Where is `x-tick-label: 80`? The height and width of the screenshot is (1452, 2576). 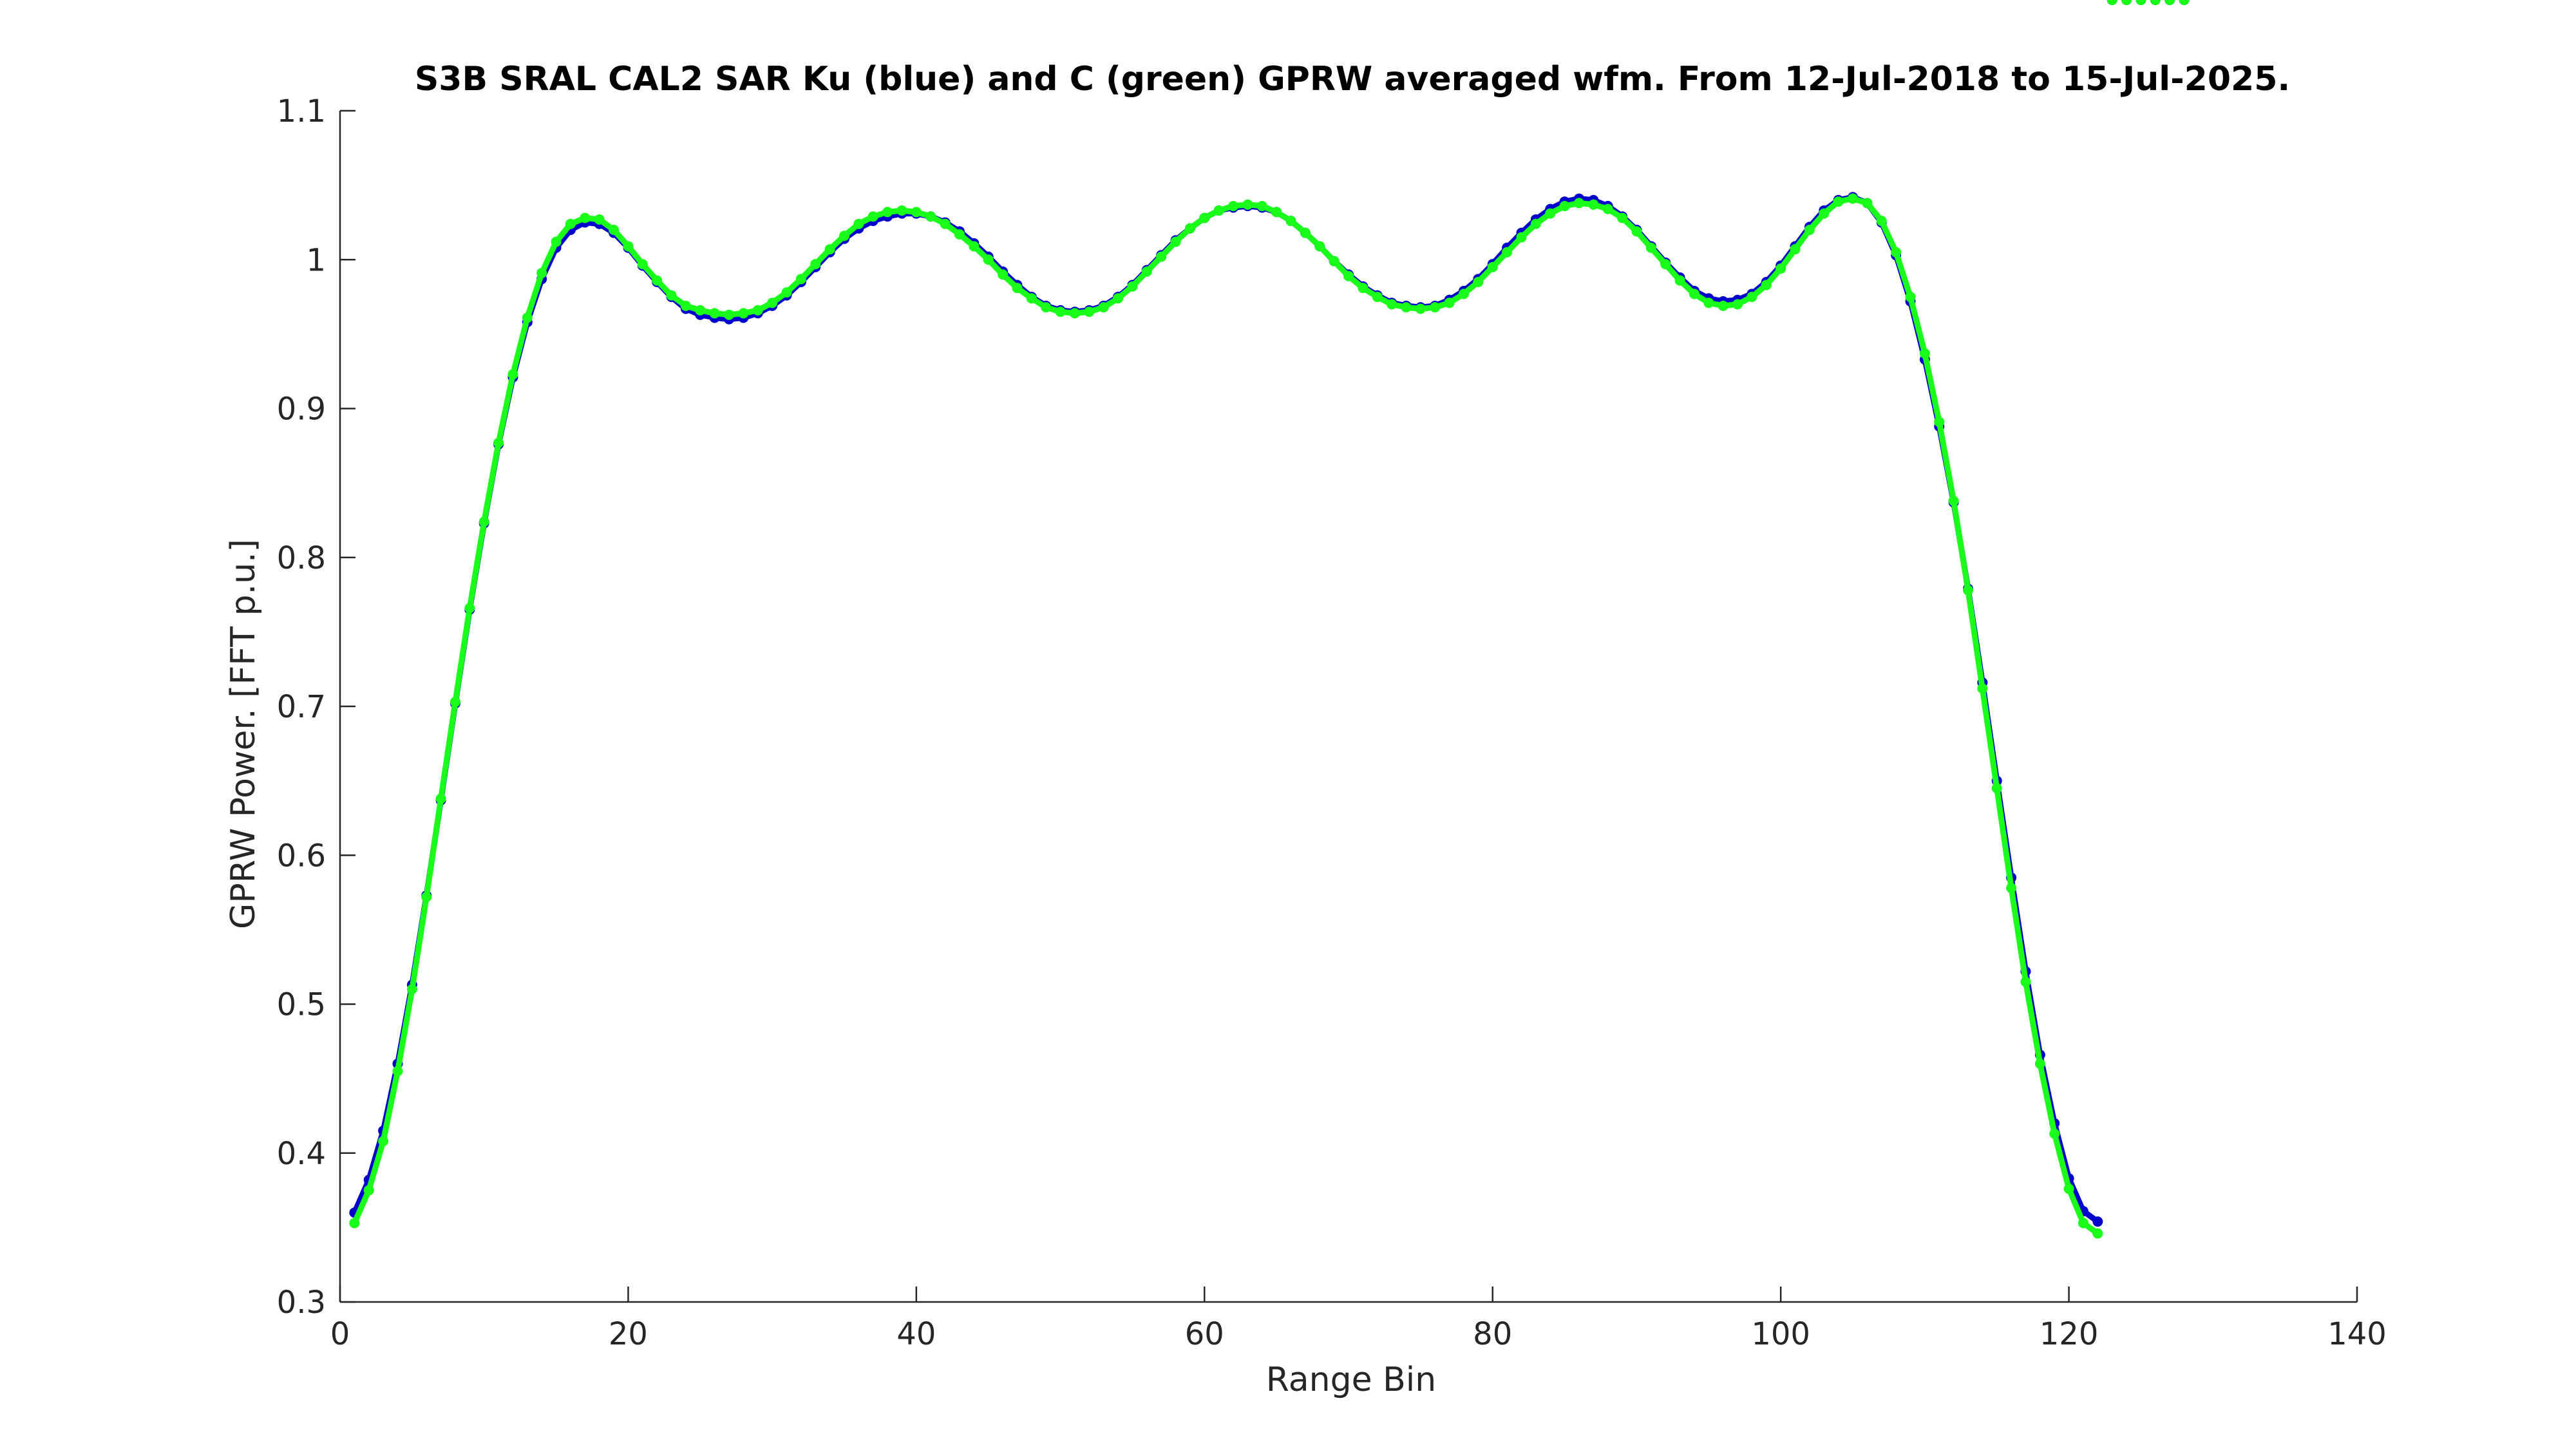 x-tick-label: 80 is located at coordinates (1492, 1334).